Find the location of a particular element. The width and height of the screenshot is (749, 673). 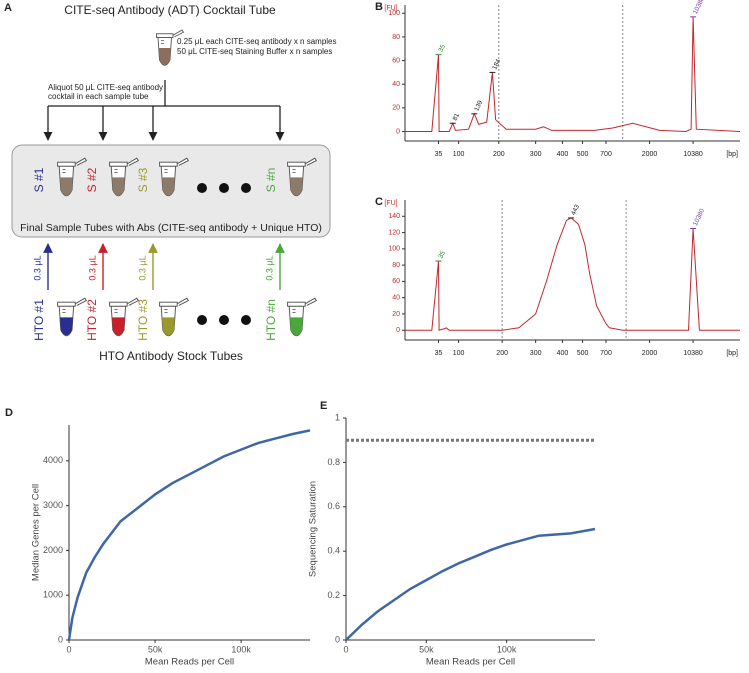

panel-letter: B is located at coordinates (379, 7).